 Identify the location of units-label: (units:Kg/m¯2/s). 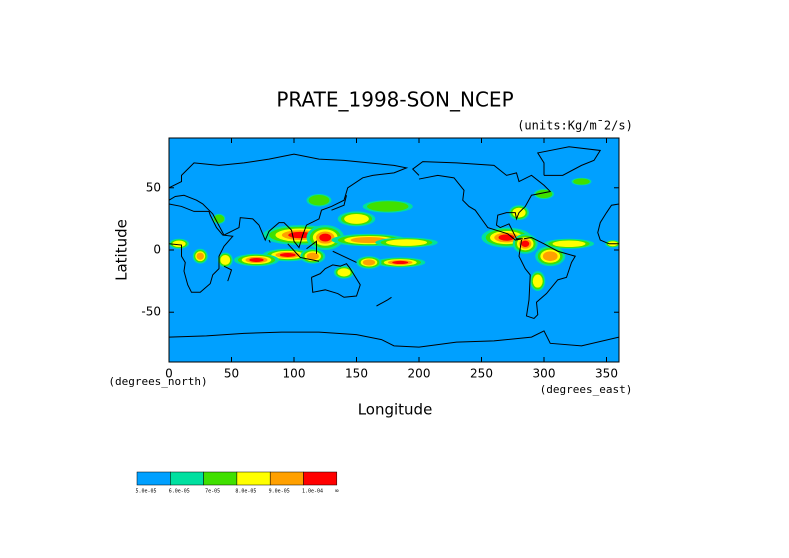
(575, 126).